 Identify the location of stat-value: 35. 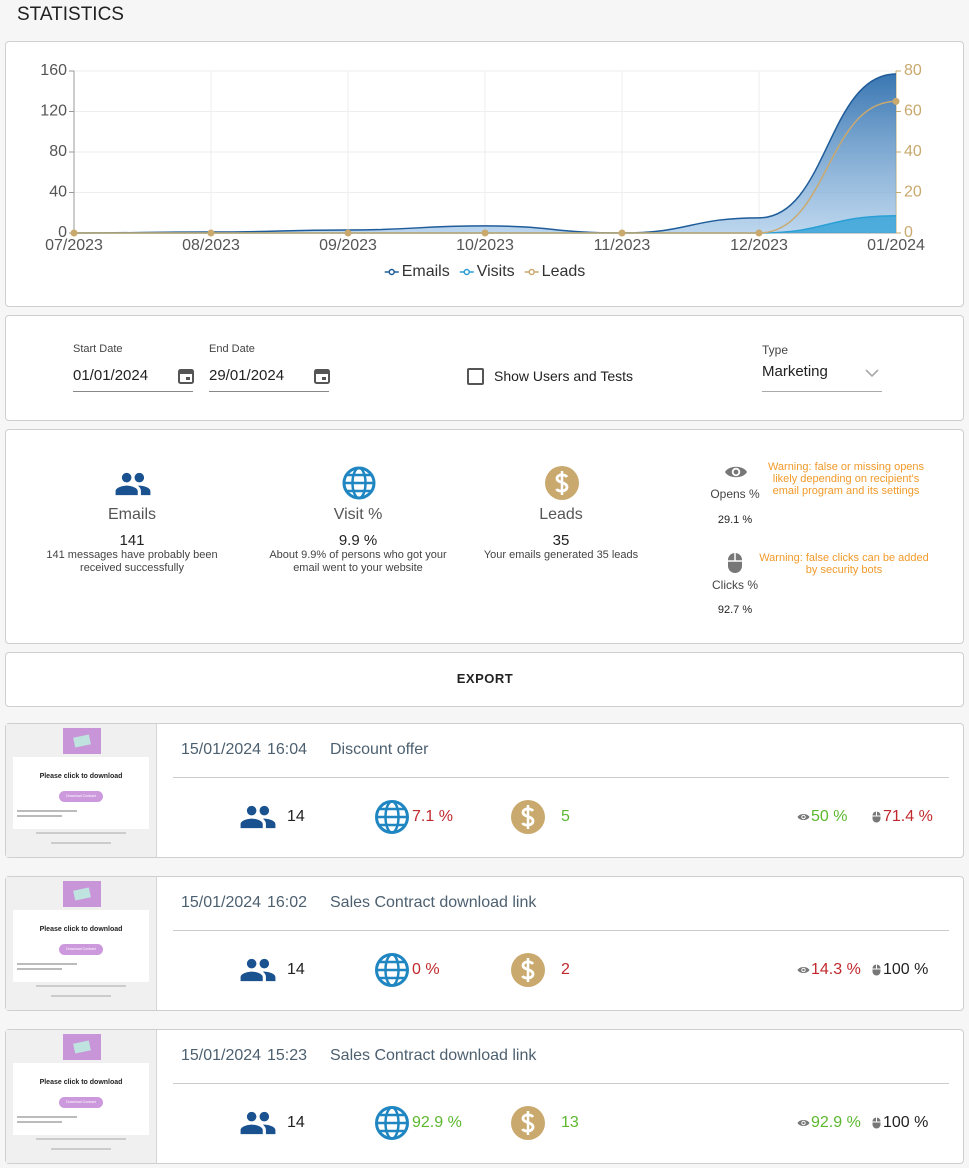
(561, 540).